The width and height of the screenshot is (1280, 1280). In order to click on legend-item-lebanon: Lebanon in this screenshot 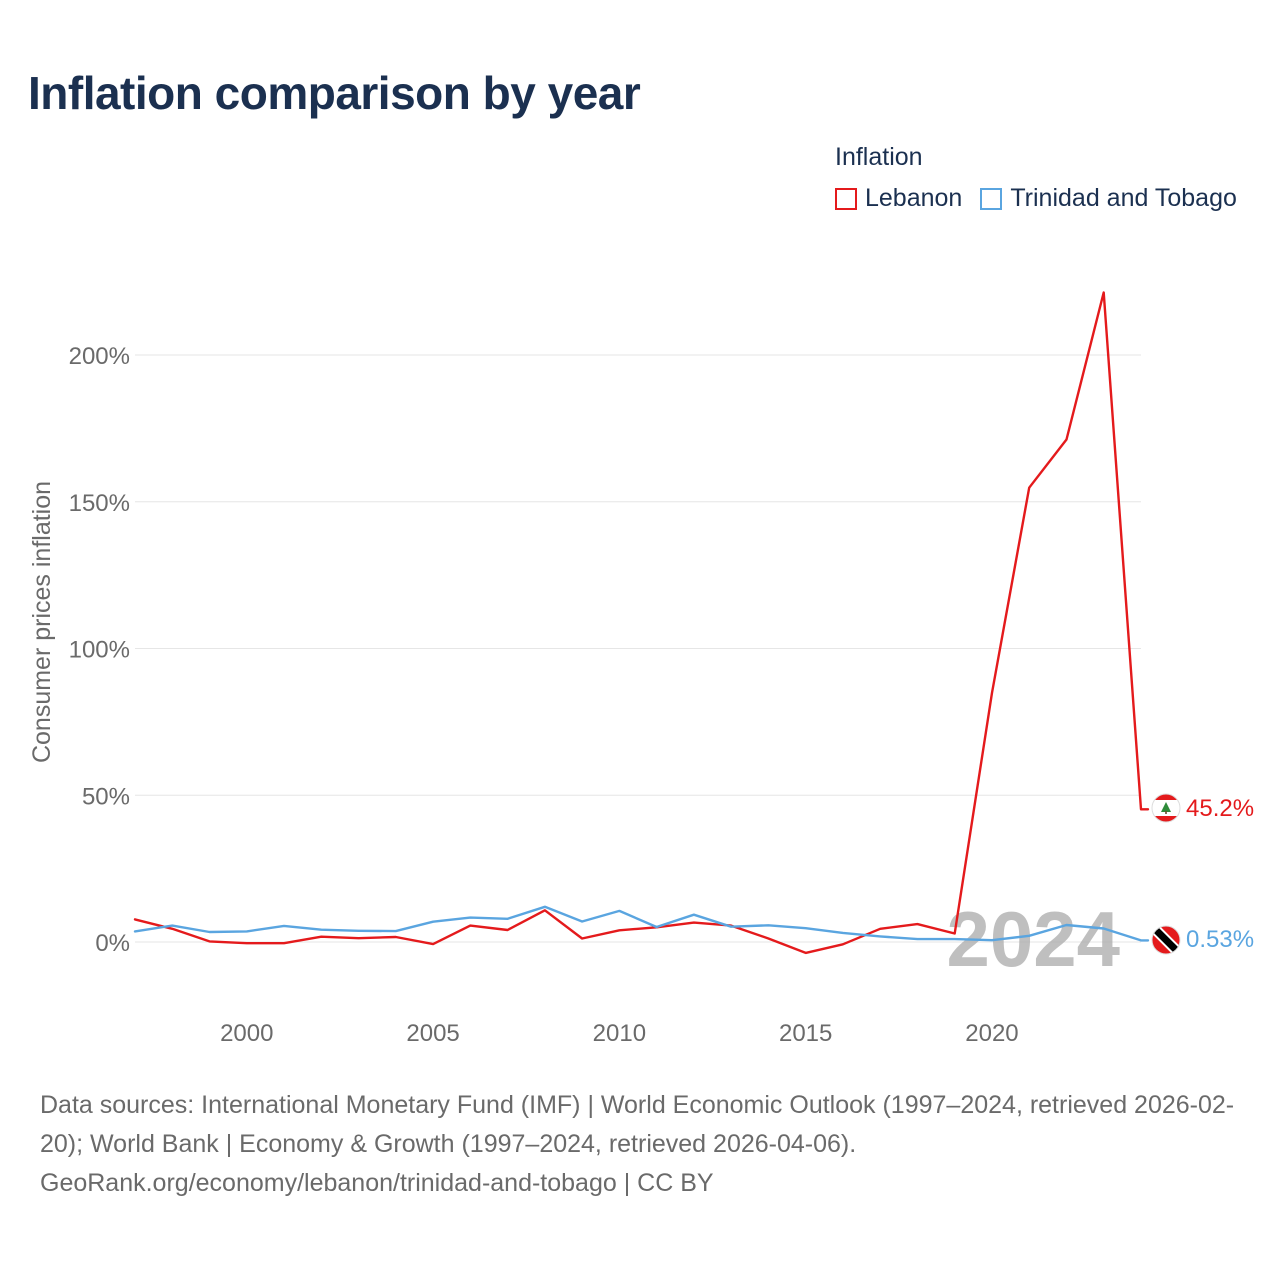, I will do `click(898, 198)`.